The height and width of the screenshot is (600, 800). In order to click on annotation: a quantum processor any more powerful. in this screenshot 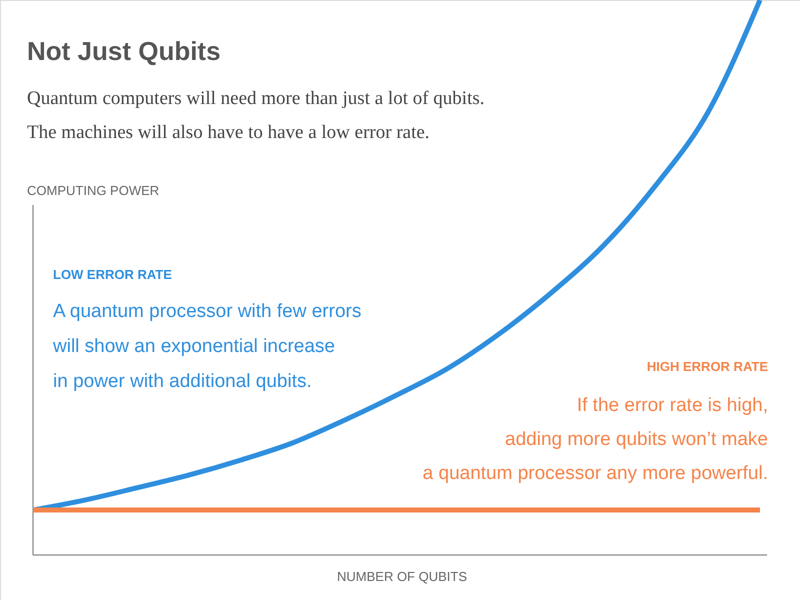, I will do `click(595, 473)`.